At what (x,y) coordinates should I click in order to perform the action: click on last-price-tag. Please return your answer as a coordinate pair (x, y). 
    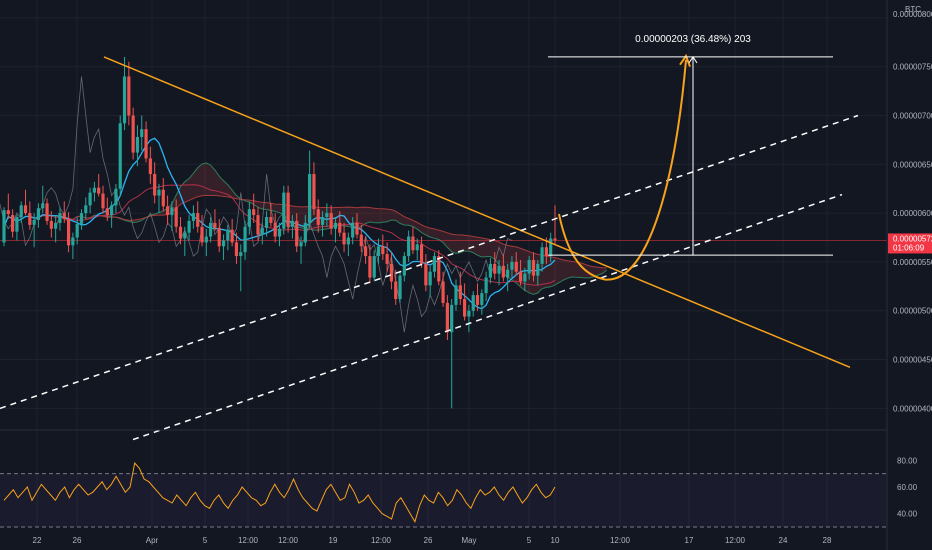
    Looking at the image, I should click on (910, 243).